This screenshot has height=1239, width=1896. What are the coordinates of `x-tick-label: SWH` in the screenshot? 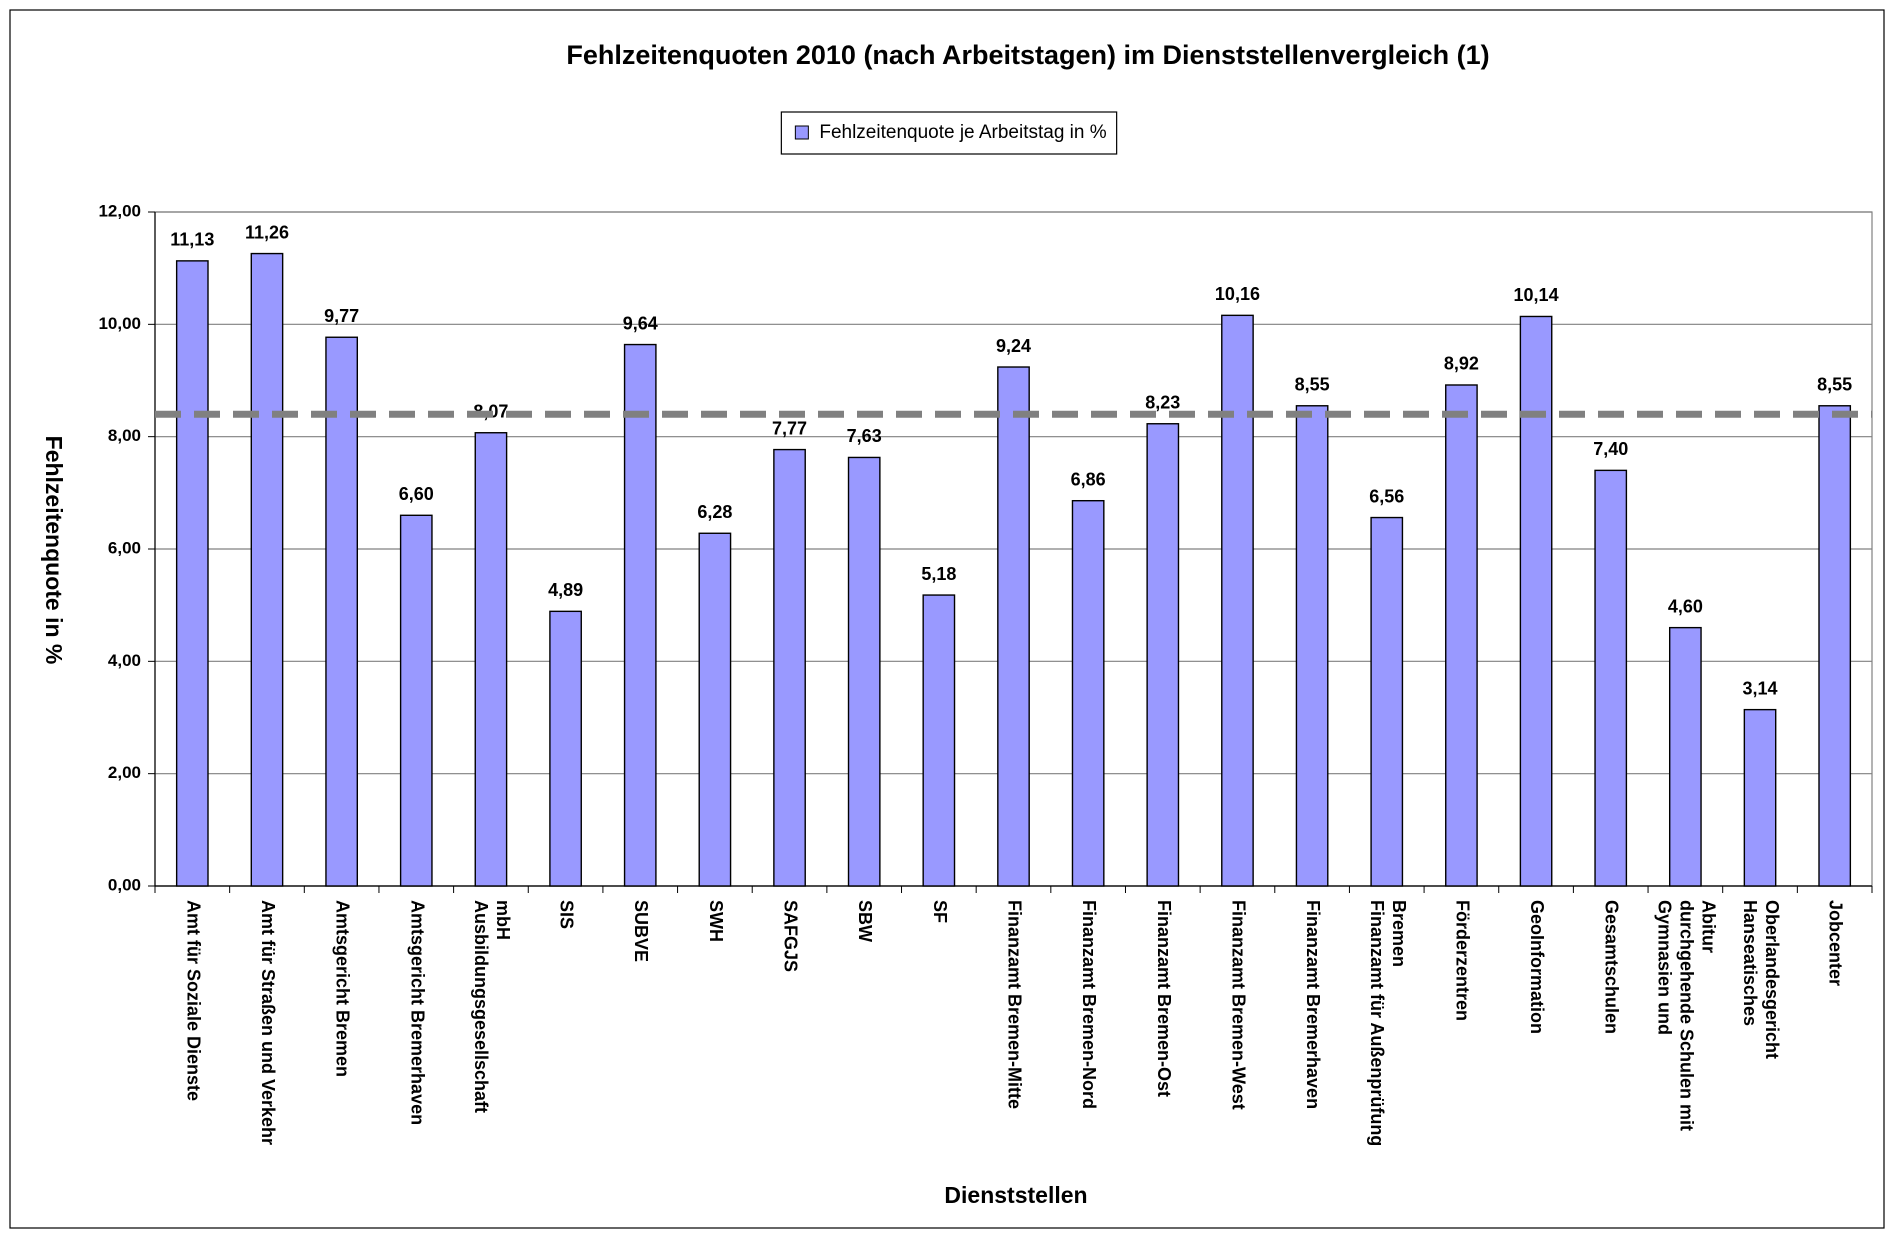 It's located at (716, 921).